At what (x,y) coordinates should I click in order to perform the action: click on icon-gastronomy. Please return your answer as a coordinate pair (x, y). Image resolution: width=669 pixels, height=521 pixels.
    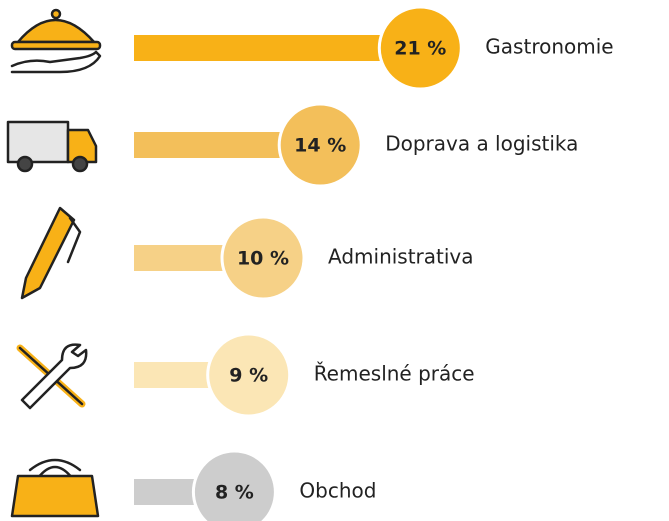
    Looking at the image, I should click on (56, 41).